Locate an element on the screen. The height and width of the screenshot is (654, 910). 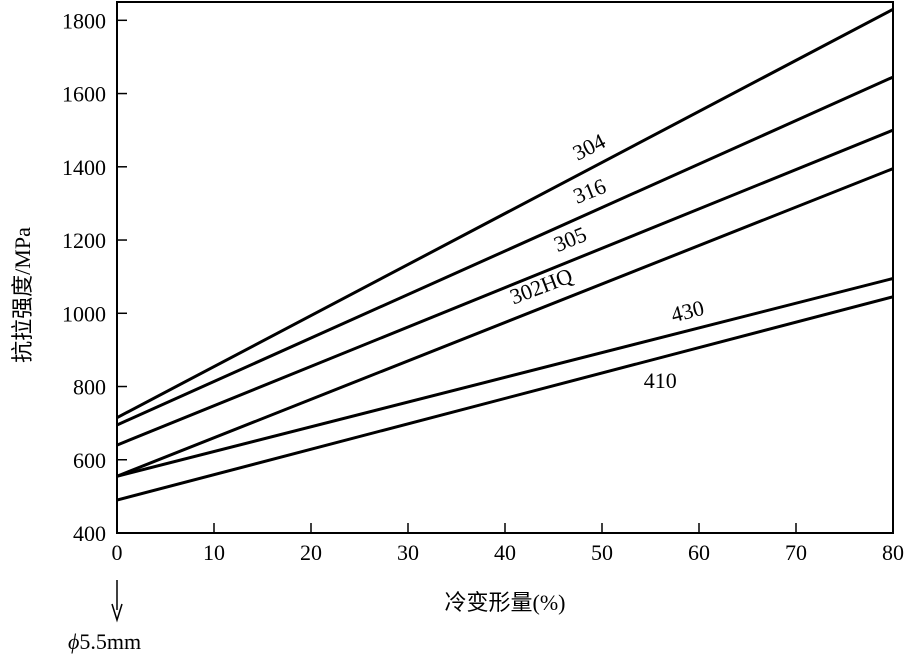
y-tick-label: 1200 is located at coordinates (84, 240).